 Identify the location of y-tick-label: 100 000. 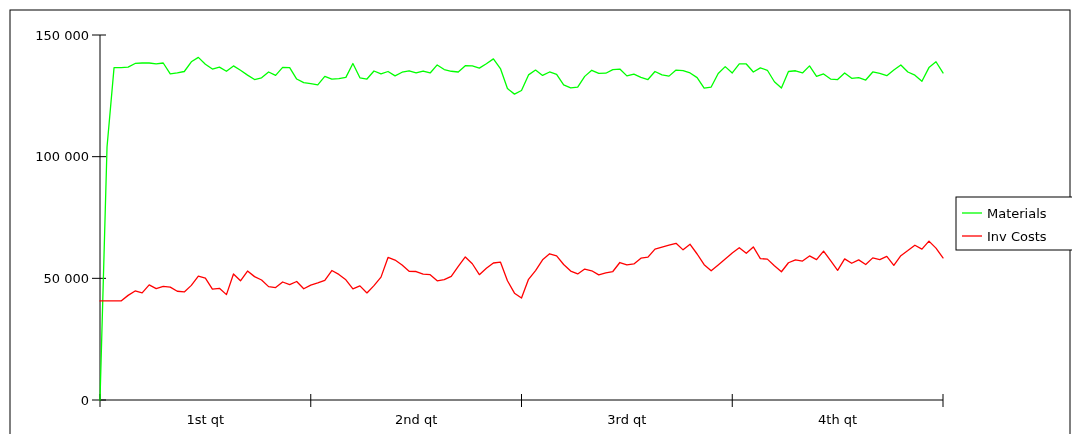
(62, 157).